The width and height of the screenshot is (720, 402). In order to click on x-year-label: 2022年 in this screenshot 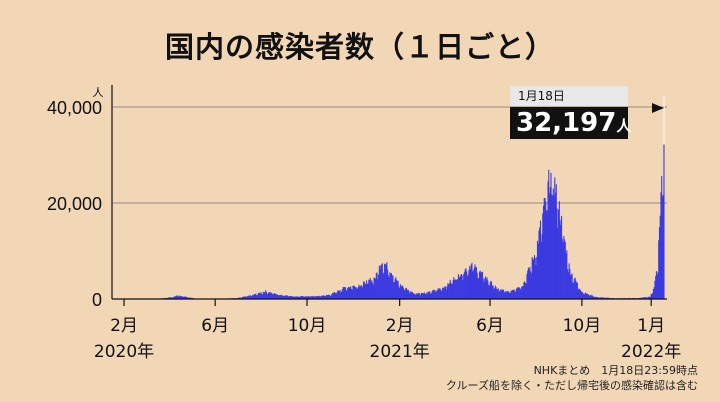, I will do `click(651, 352)`.